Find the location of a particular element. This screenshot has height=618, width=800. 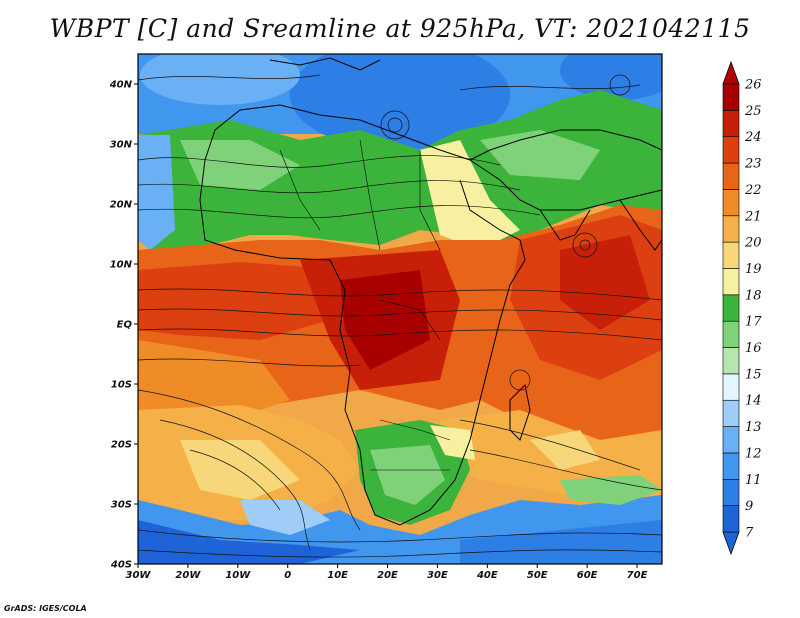

lon-tick-label: 0 is located at coordinates (287, 575).